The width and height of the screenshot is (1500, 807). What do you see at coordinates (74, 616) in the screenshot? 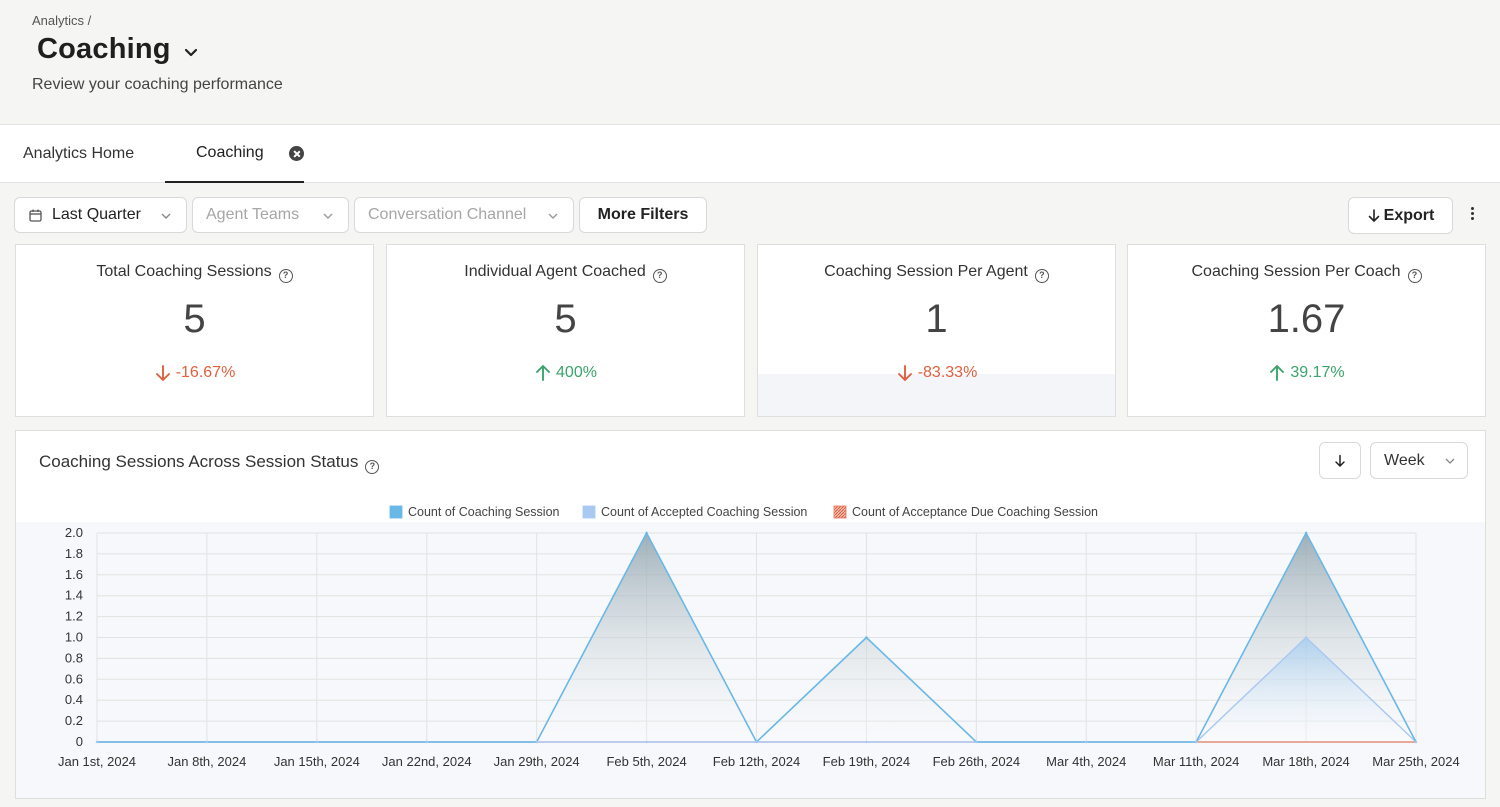
I see `y-tick-label: 1.2` at bounding box center [74, 616].